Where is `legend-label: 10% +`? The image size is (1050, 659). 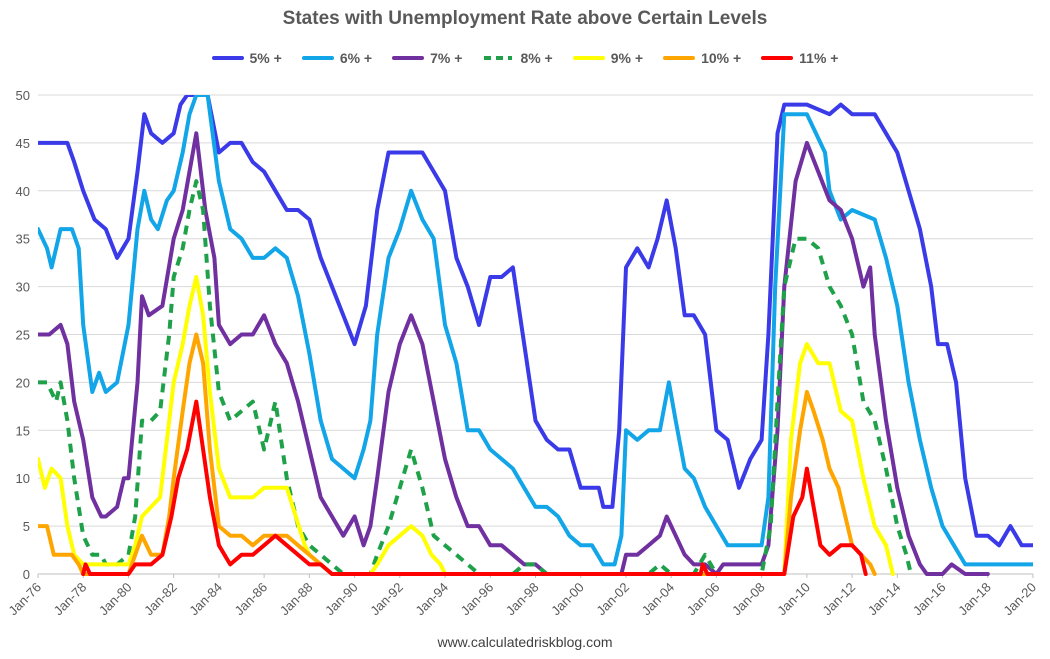 legend-label: 10% + is located at coordinates (721, 58).